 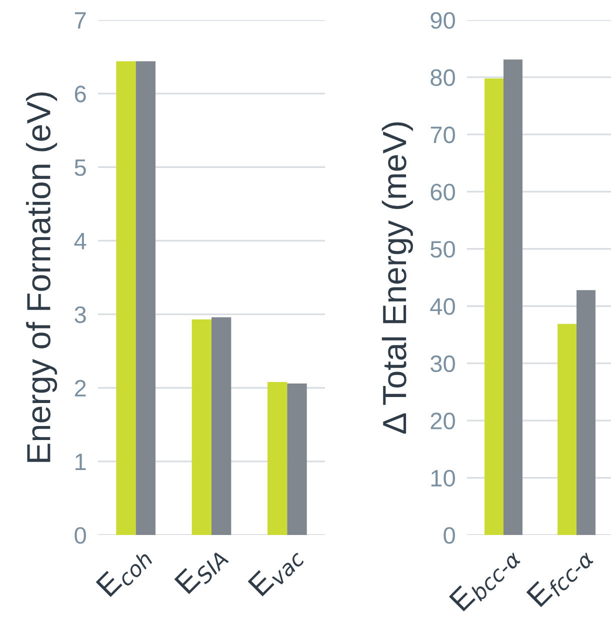 I want to click on y-tick-label: 30, so click(x=442, y=363).